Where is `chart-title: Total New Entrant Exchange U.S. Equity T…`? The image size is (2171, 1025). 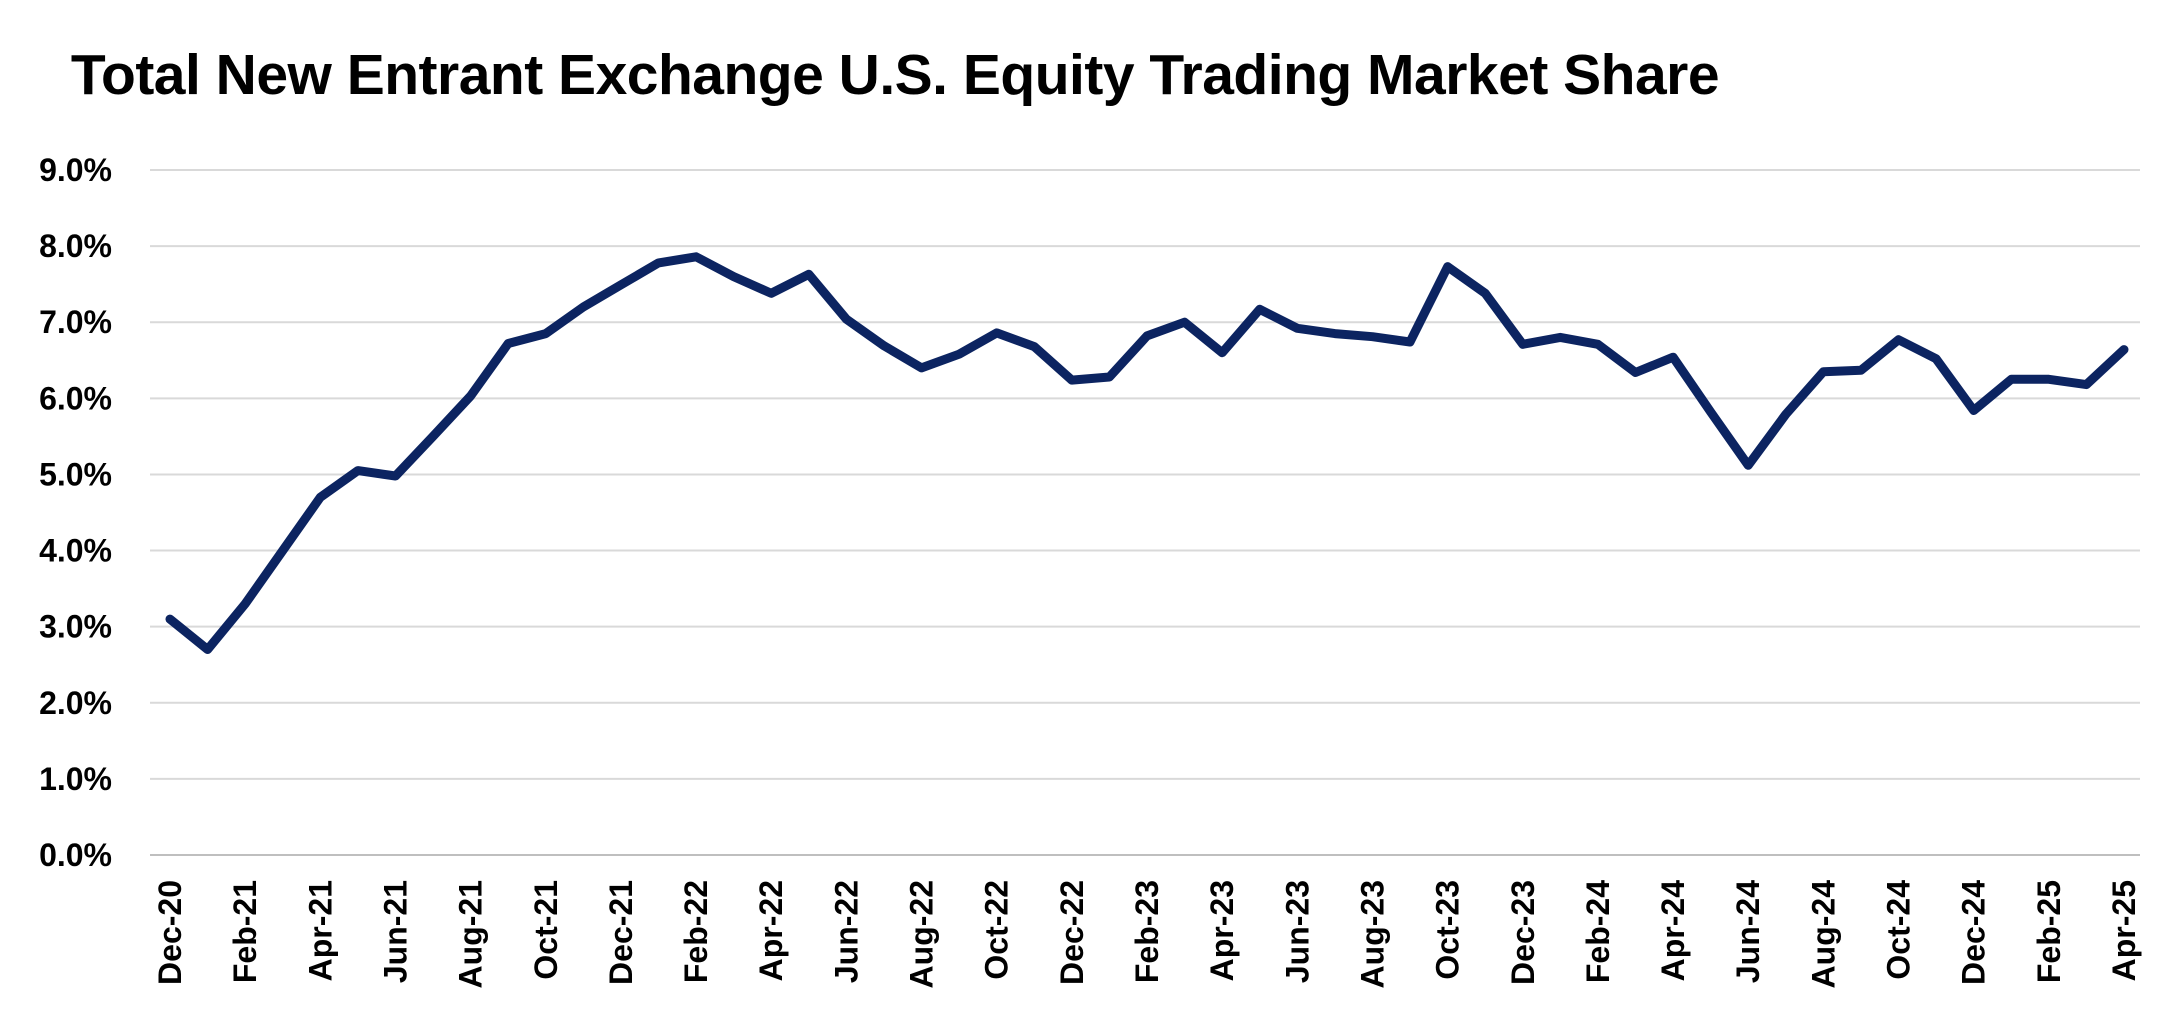
chart-title: Total New Entrant Exchange U.S. Equity T… is located at coordinates (895, 75).